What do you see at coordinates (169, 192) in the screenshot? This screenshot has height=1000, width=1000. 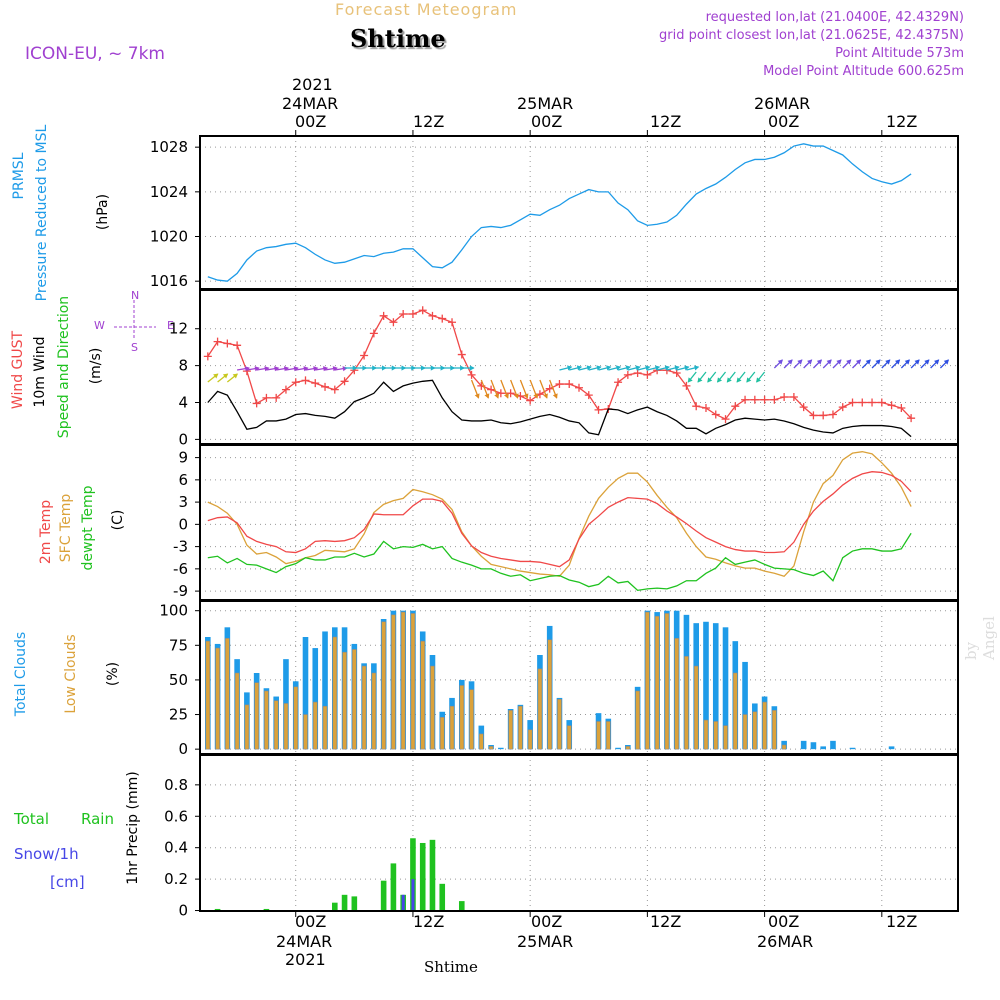 I see `y-tick-label: 1024` at bounding box center [169, 192].